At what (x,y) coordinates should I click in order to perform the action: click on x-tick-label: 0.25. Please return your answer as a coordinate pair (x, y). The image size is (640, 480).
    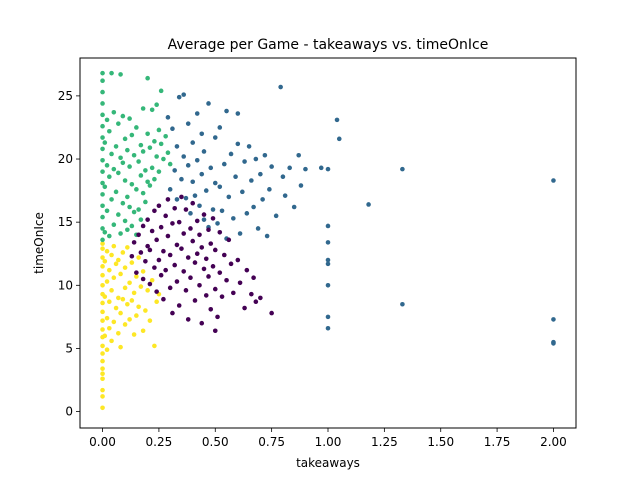
    Looking at the image, I should click on (159, 442).